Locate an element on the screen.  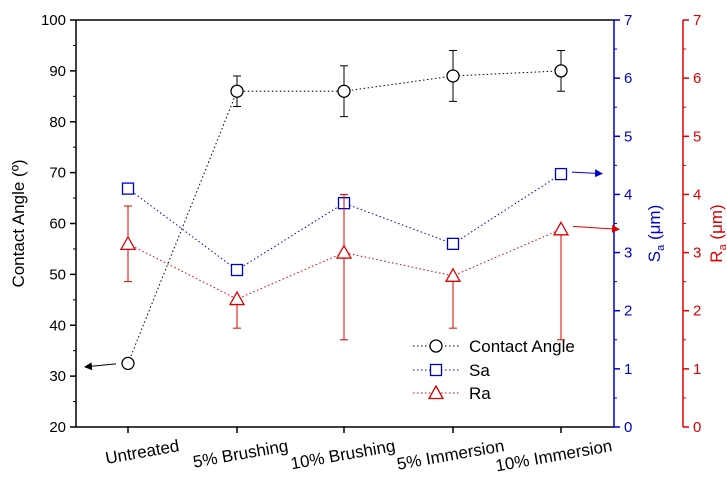
sa-tick-label: 7 is located at coordinates (628, 20).